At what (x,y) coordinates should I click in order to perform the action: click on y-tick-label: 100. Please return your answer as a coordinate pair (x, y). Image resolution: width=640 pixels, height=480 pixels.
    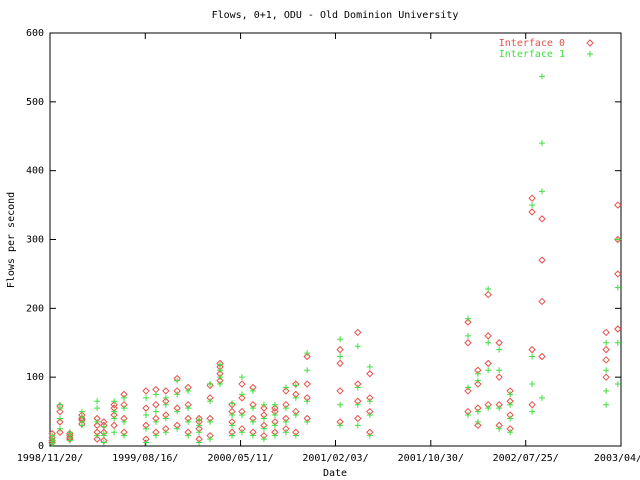
    Looking at the image, I should click on (35, 377).